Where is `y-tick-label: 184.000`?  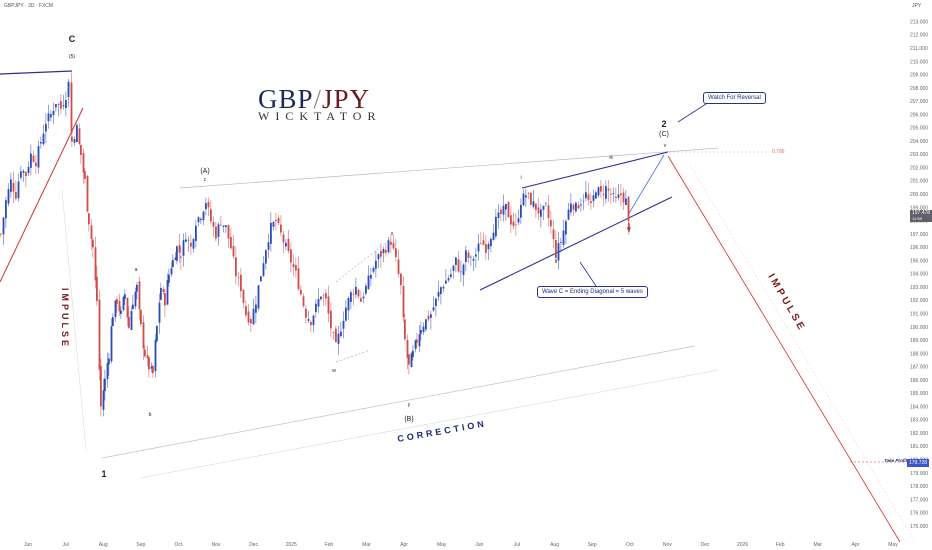 y-tick-label: 184.000 is located at coordinates (919, 407).